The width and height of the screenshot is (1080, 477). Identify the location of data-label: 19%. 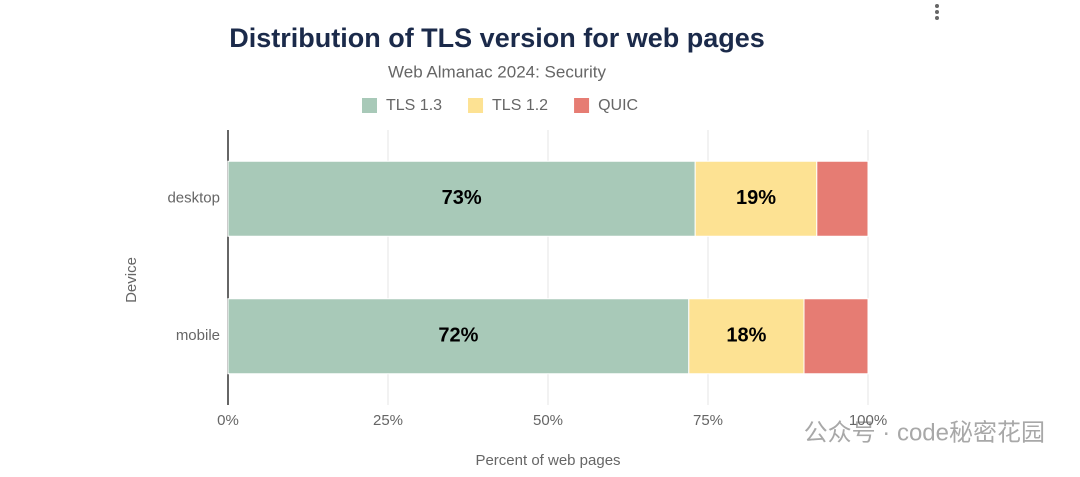
(756, 198).